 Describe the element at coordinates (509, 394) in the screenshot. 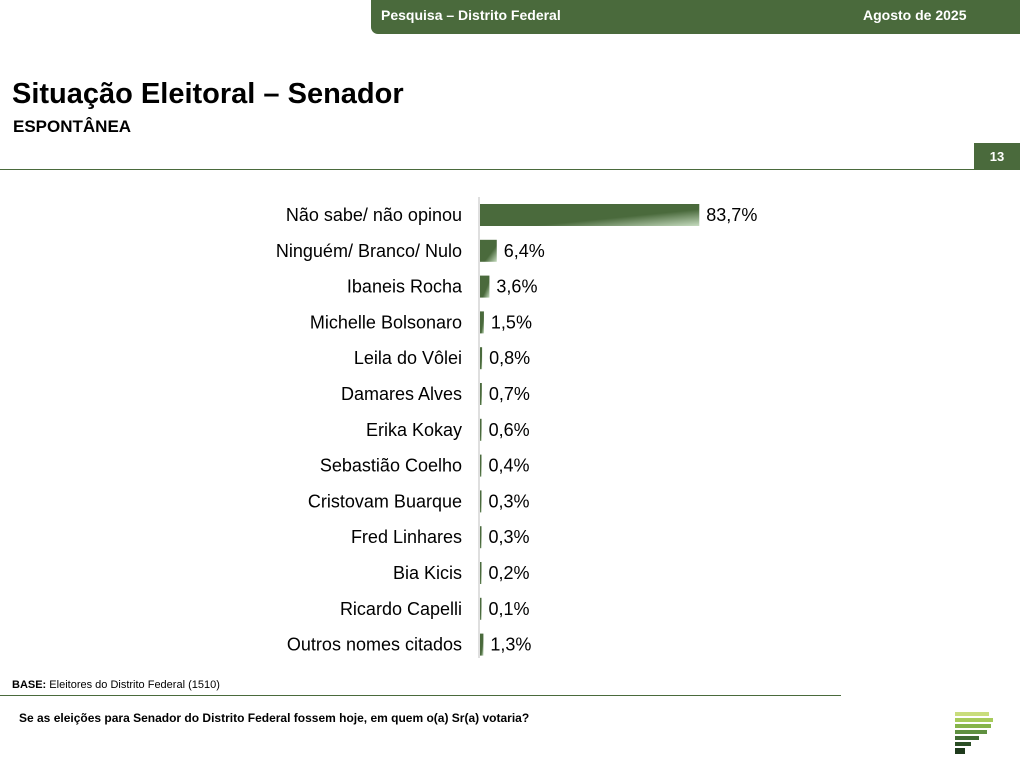

I see `value-label: 0,7%` at that location.